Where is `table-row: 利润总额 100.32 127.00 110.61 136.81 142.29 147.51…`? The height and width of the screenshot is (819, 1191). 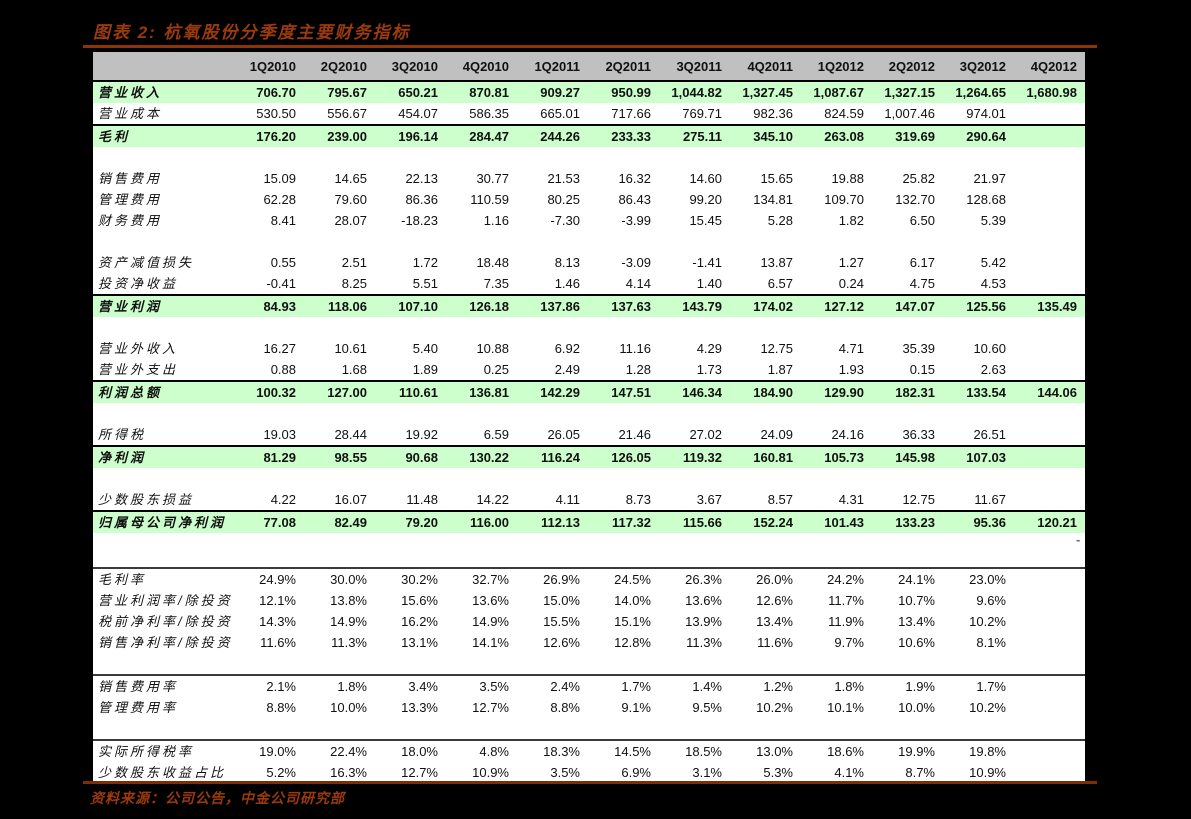 table-row: 利润总额 100.32 127.00 110.61 136.81 142.29 147.51… is located at coordinates (589, 392).